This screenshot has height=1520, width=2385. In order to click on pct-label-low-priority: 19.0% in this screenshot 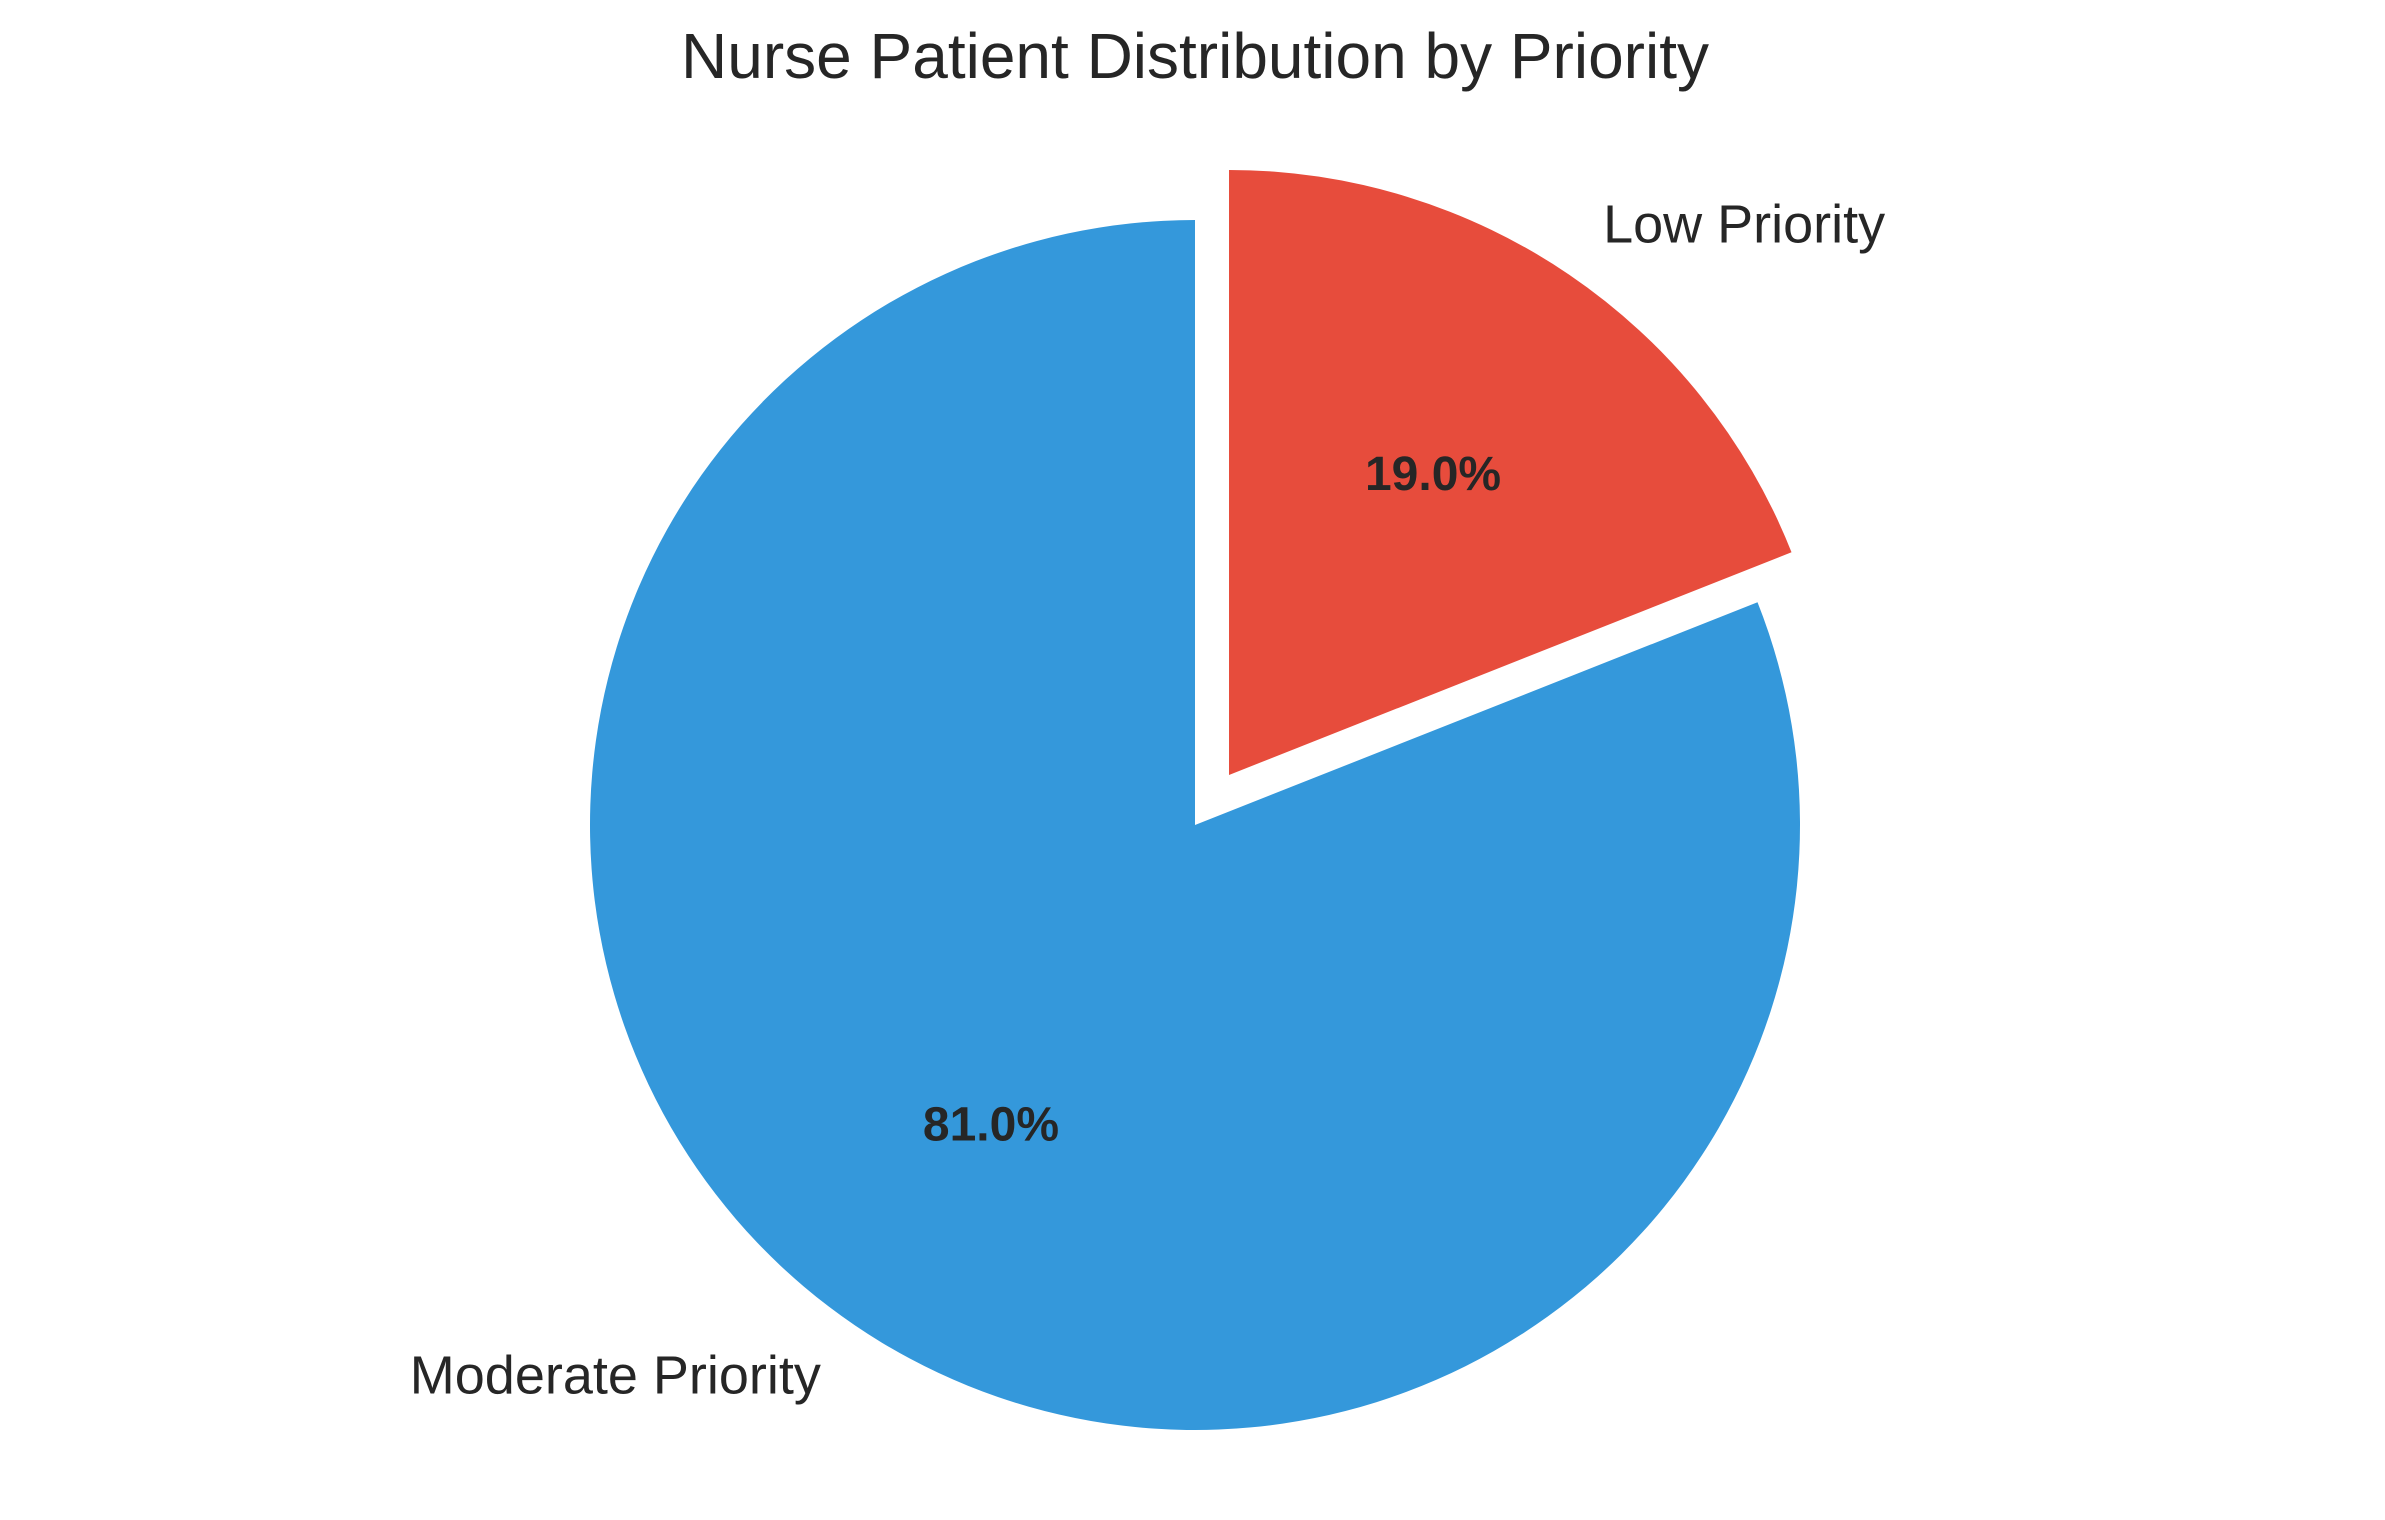, I will do `click(1433, 474)`.